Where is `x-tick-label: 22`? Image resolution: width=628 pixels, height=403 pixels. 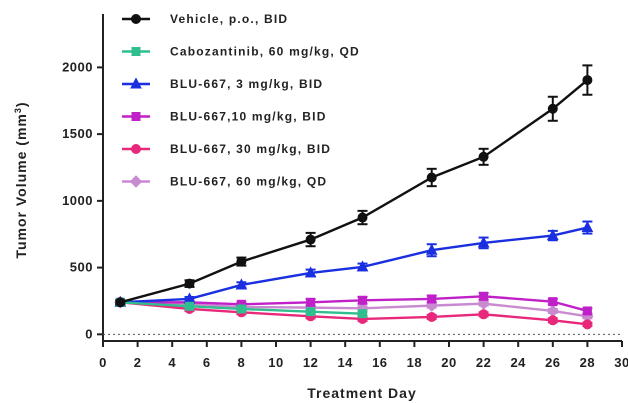 x-tick-label: 22 is located at coordinates (483, 362).